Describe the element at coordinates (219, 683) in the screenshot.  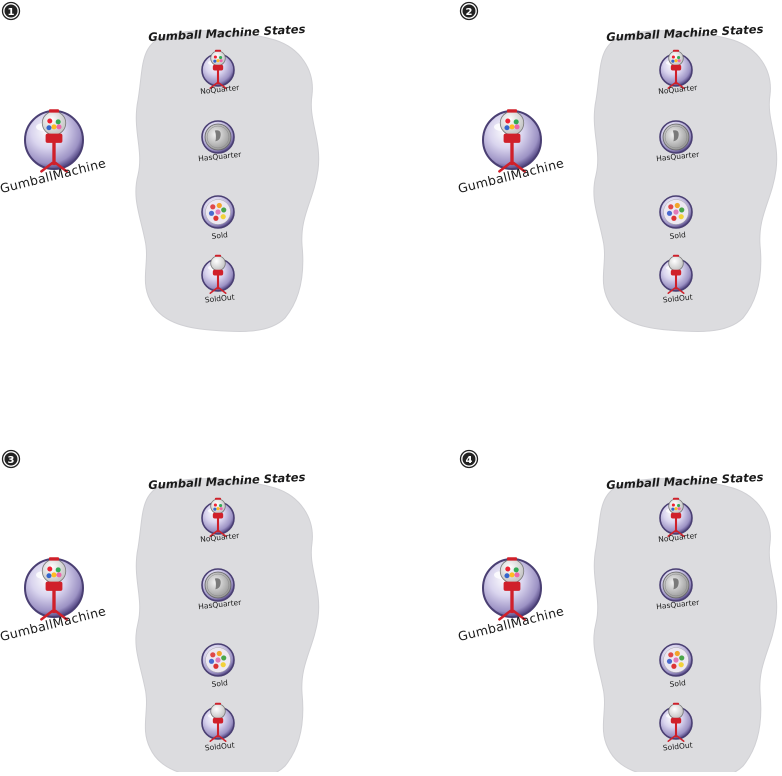
I see `state-label: Sold` at that location.